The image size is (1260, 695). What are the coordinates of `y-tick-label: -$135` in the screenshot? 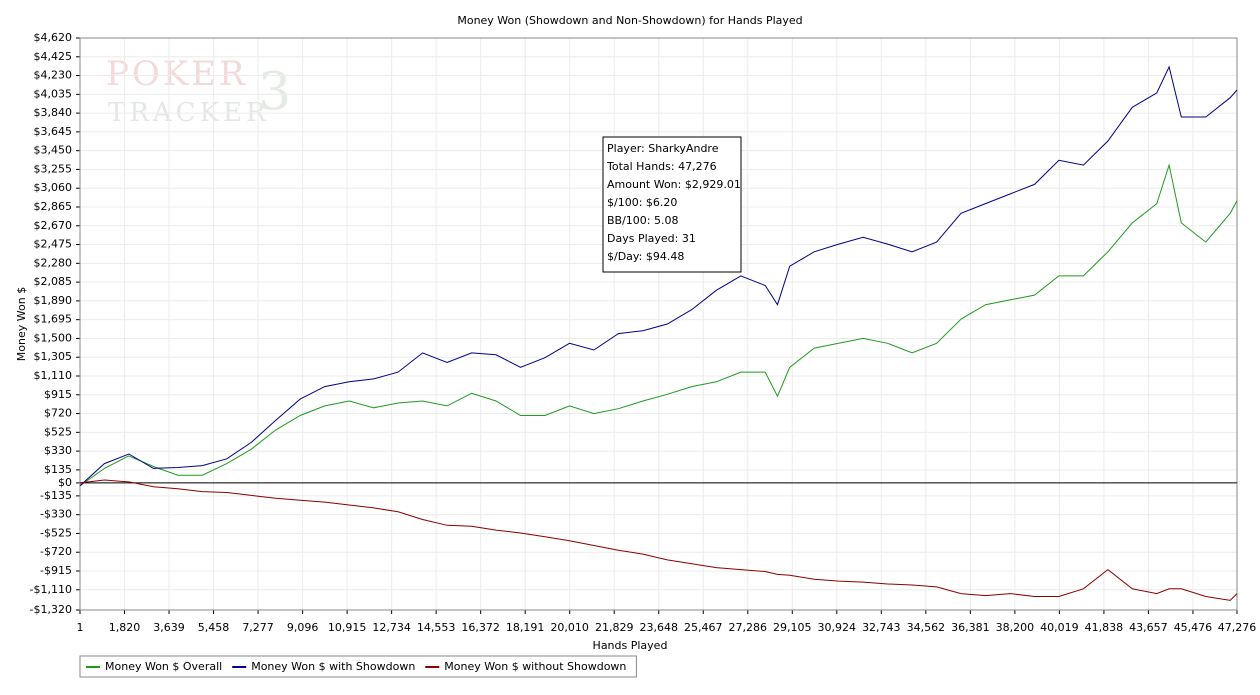 It's located at (56, 495).